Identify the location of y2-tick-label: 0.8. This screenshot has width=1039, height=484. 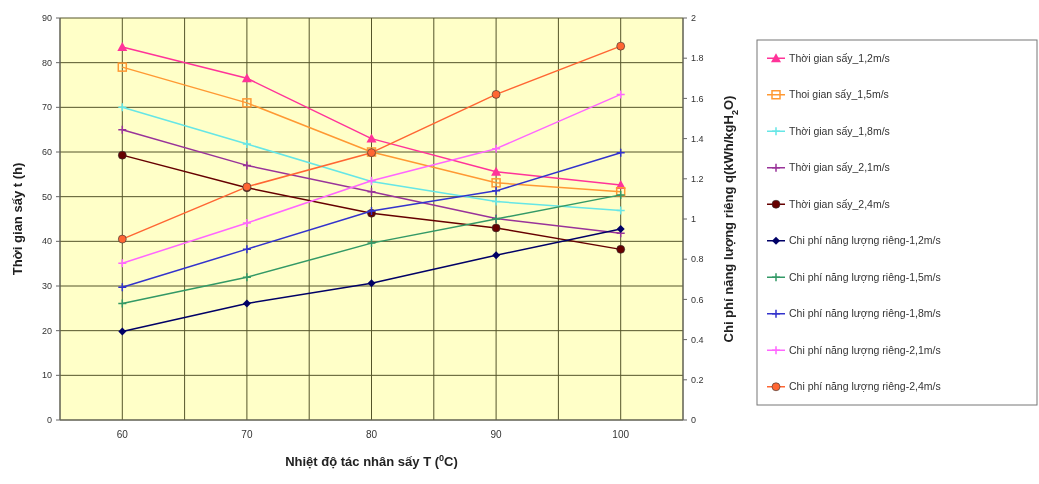
(697, 259).